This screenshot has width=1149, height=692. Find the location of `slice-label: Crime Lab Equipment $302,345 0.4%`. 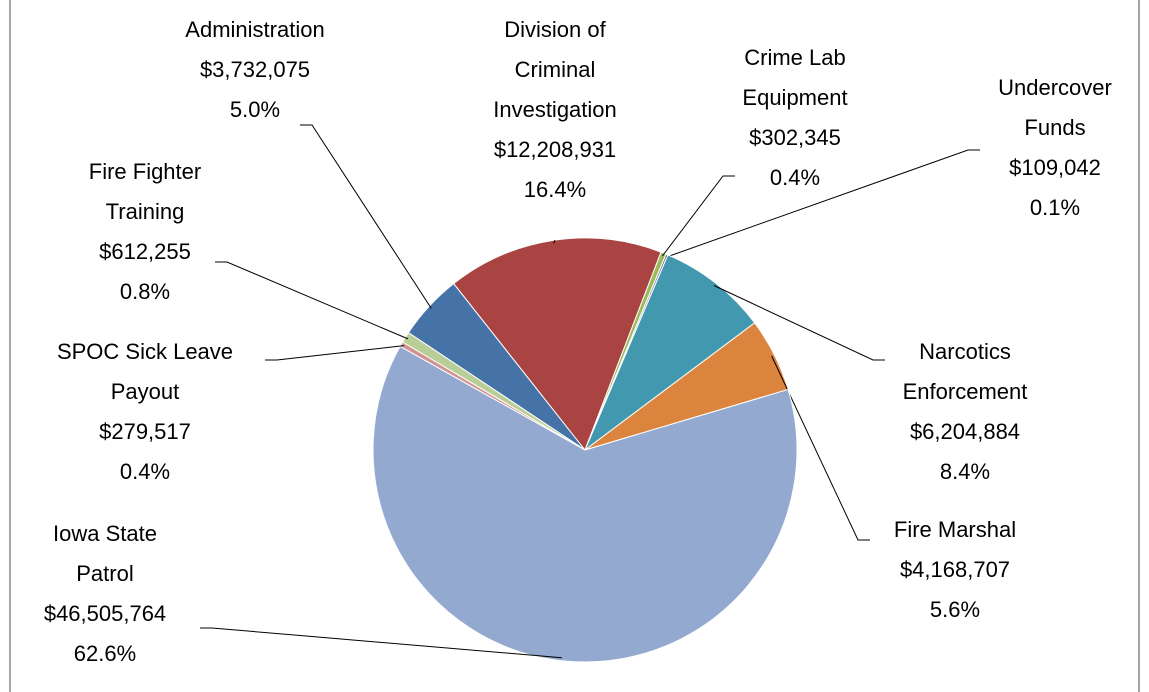

slice-label: Crime Lab Equipment $302,345 0.4% is located at coordinates (795, 118).